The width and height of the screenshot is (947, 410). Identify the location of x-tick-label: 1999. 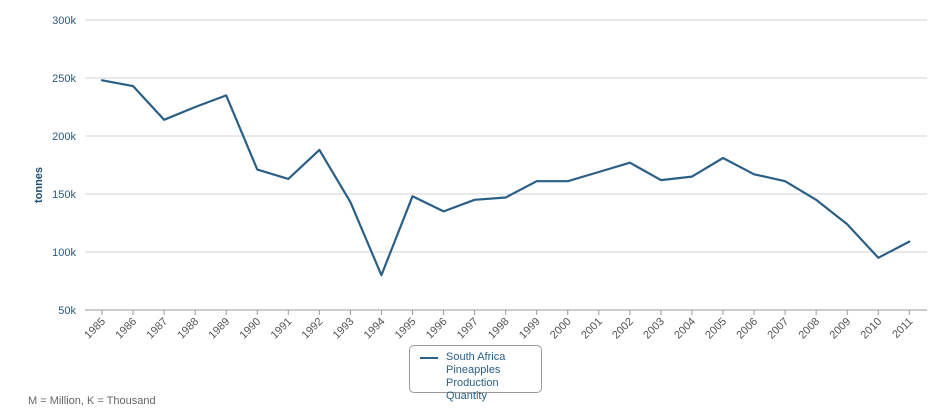
(530, 329).